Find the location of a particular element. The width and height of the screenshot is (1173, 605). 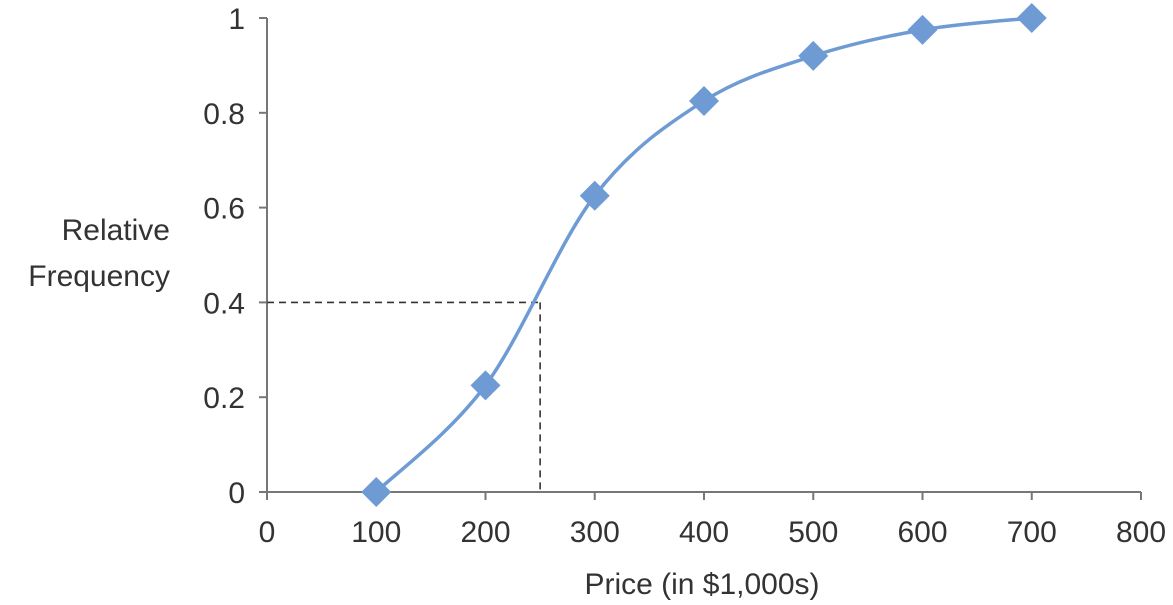

y-tick-label: 0.6 is located at coordinates (224, 209).